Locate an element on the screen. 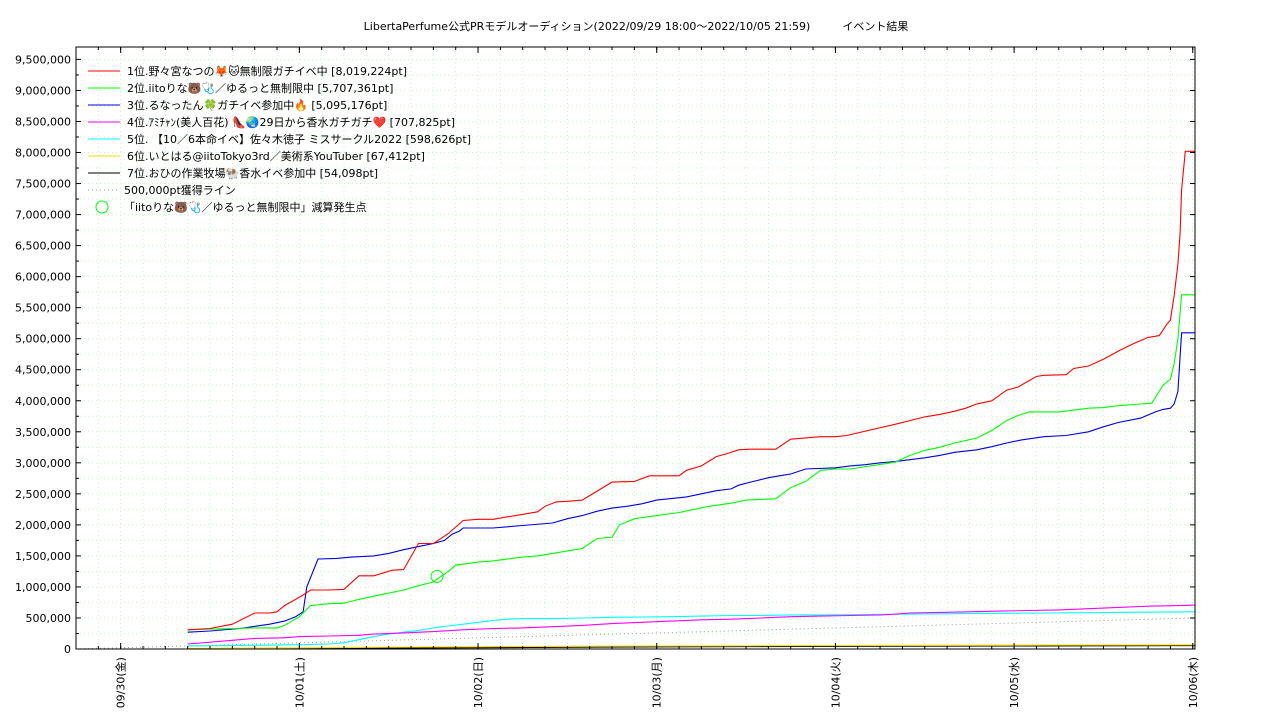  x-tick-label: 09/30(金) is located at coordinates (121, 682).